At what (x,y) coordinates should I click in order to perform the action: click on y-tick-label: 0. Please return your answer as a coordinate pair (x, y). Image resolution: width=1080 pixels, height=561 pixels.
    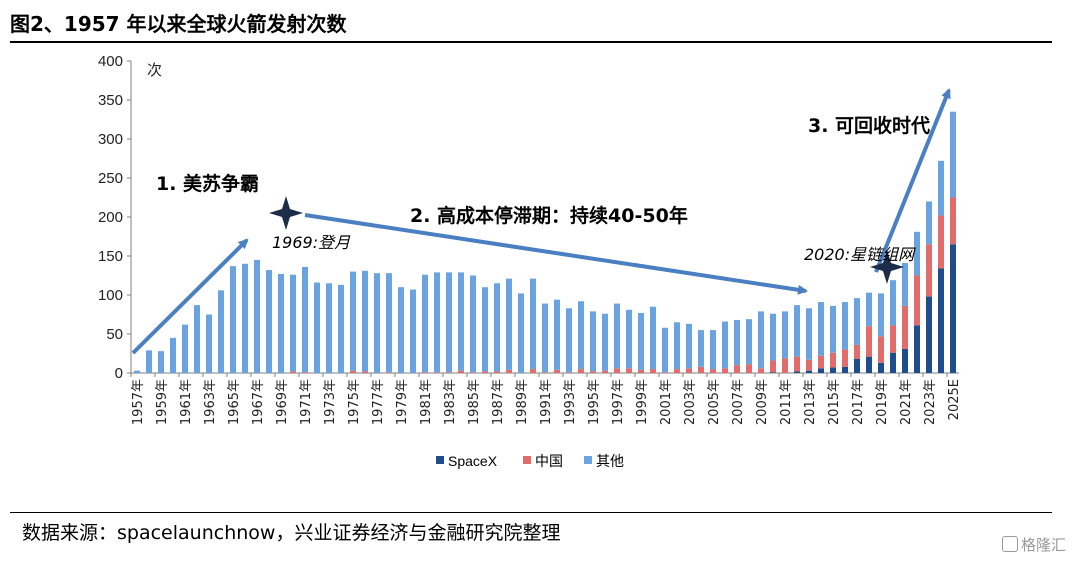
    Looking at the image, I should click on (119, 373).